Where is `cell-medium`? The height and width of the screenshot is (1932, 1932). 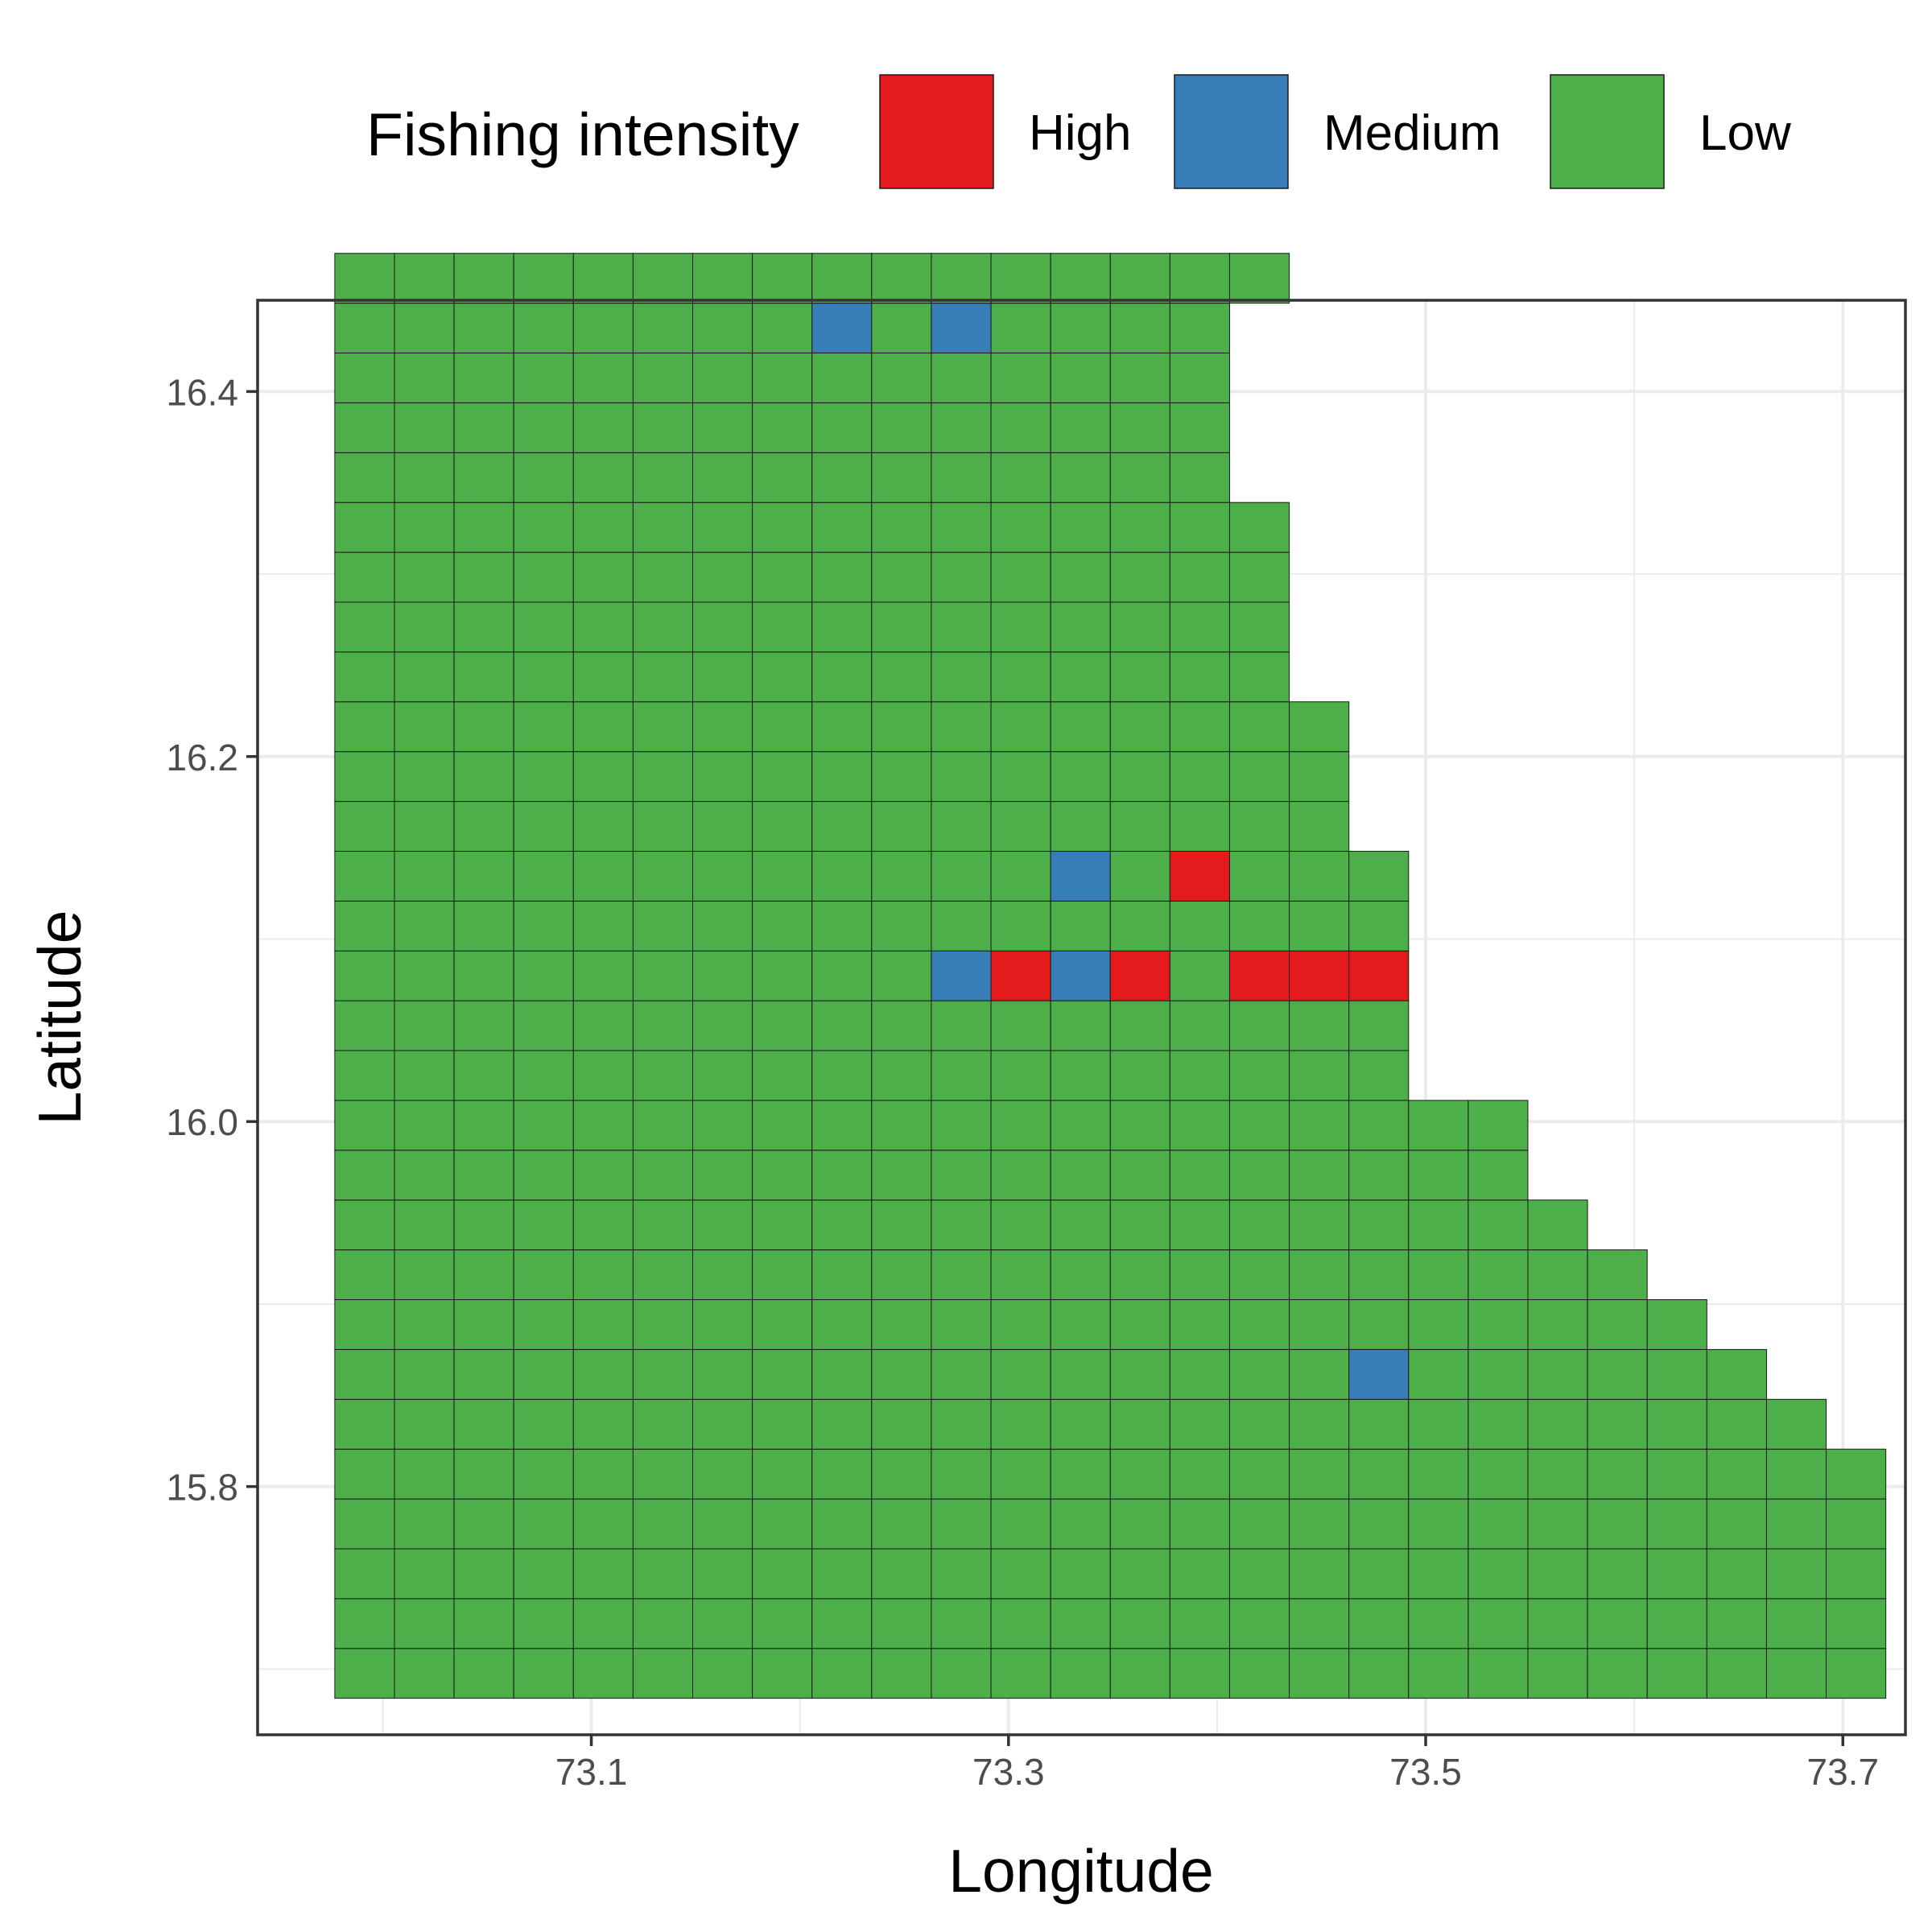 cell-medium is located at coordinates (1379, 1374).